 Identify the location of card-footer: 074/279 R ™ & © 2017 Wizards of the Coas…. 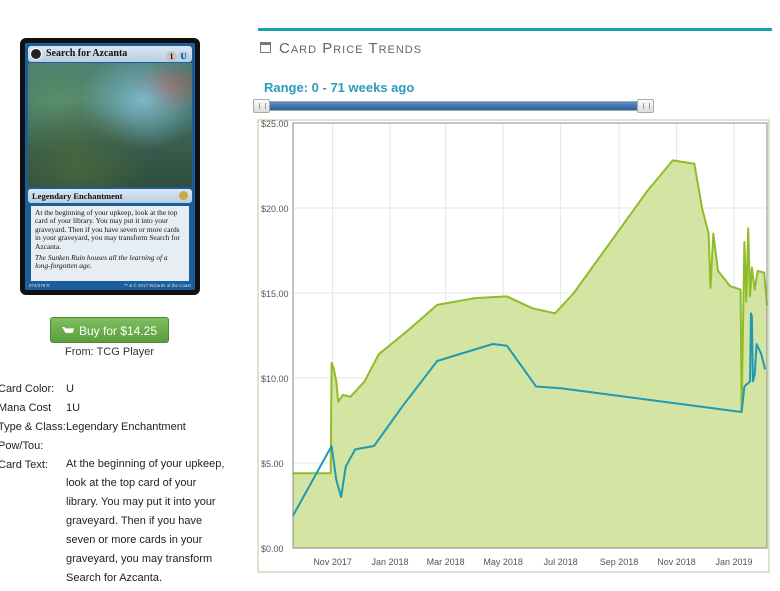
(110, 285).